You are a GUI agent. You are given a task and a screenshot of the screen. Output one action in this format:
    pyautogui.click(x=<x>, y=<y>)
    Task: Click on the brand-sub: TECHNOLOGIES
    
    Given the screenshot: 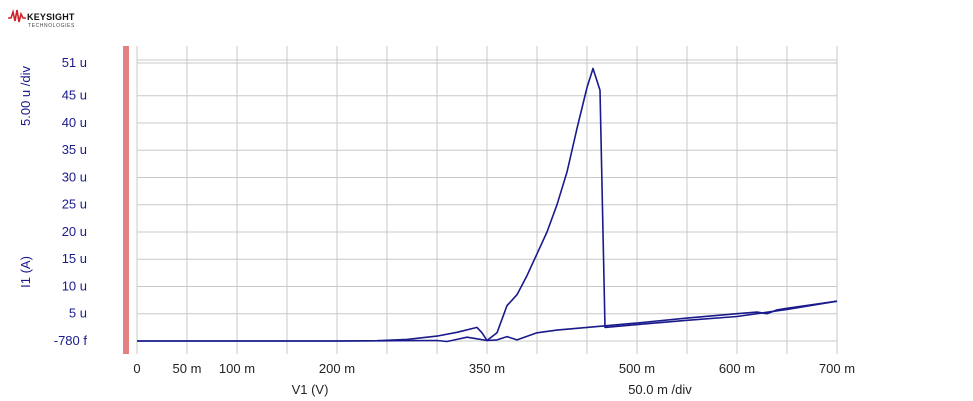 What is the action you would take?
    pyautogui.click(x=51, y=26)
    